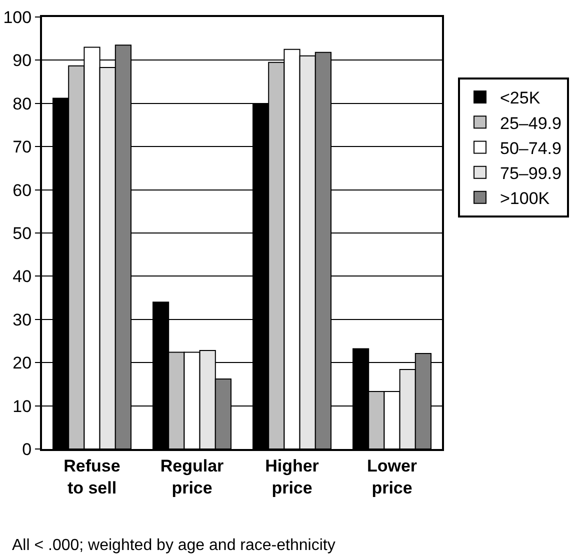  Describe the element at coordinates (22, 60) in the screenshot. I see `y-tick-label: 90` at that location.